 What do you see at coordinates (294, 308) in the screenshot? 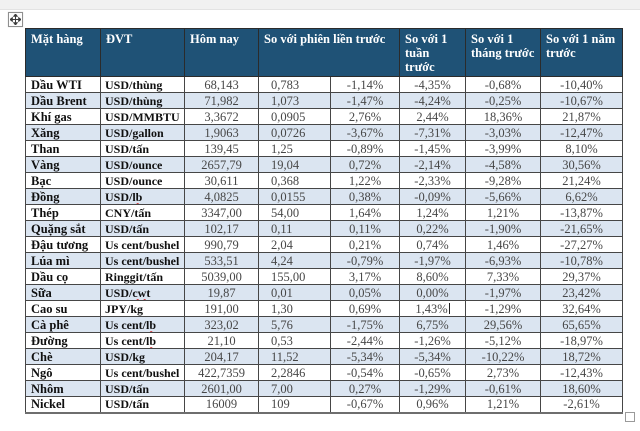
I see `change-cell: 1,30` at bounding box center [294, 308].